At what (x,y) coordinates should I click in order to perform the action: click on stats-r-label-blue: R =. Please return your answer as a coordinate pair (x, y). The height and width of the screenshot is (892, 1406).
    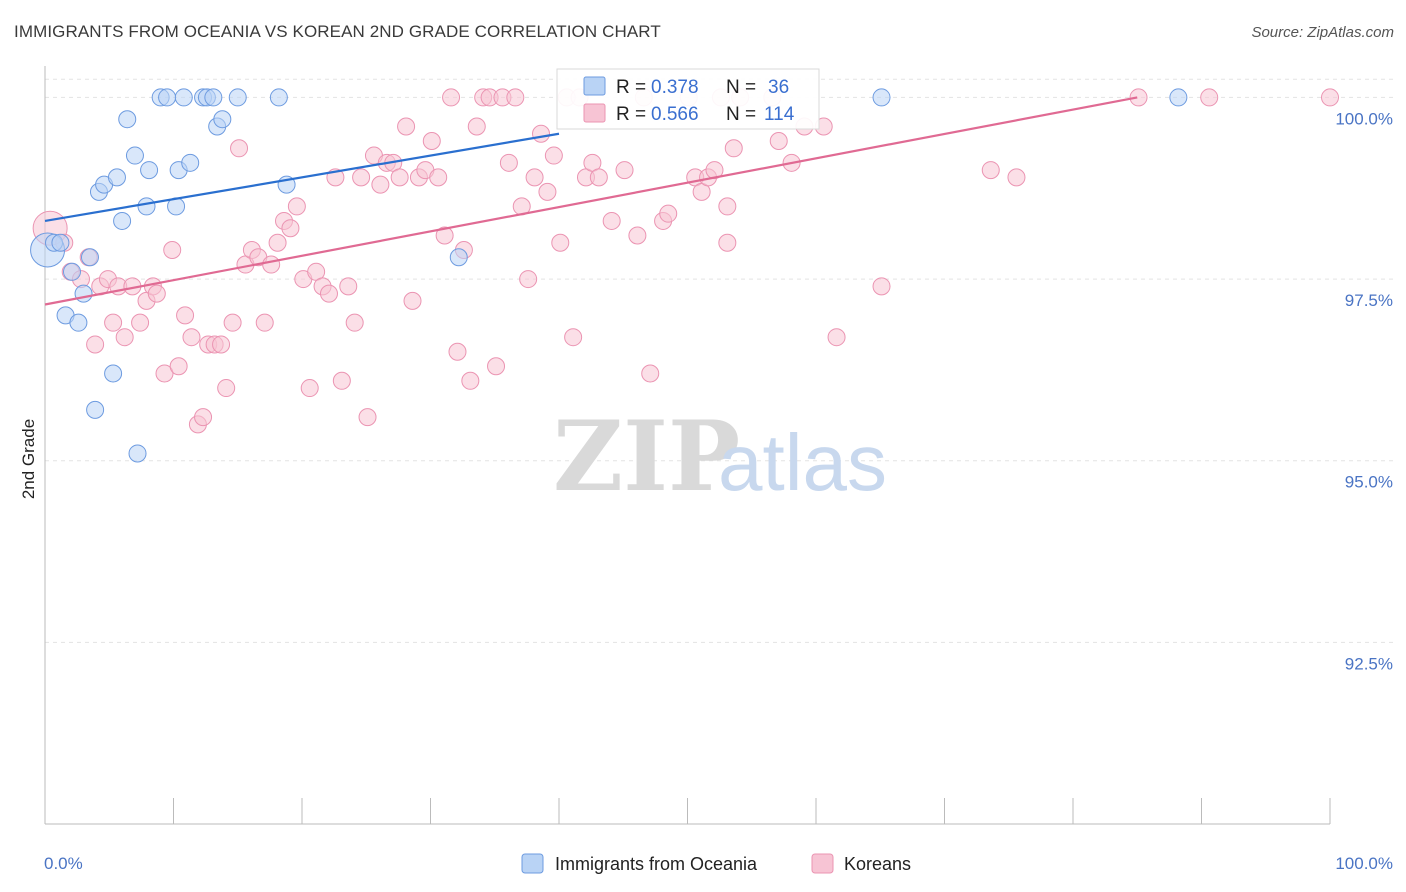
    Looking at the image, I should click on (631, 87).